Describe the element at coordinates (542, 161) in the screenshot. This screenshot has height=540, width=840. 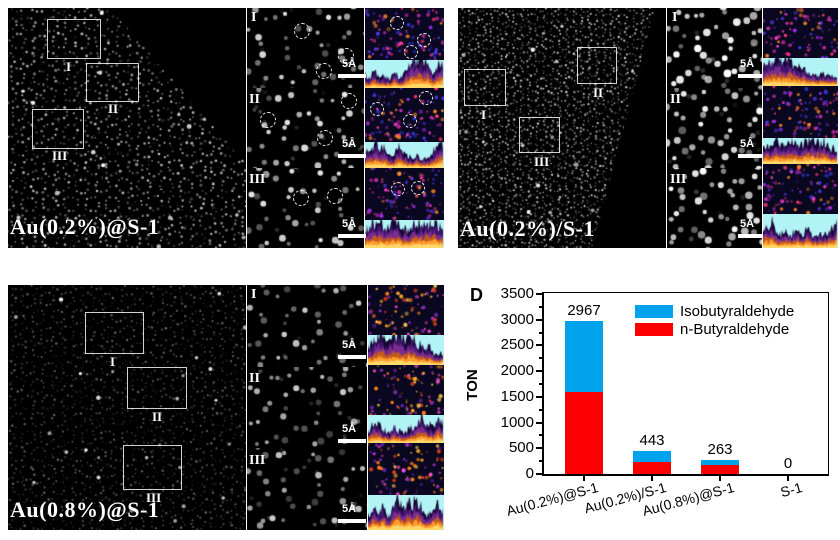
I see `region-label-b-III: III` at that location.